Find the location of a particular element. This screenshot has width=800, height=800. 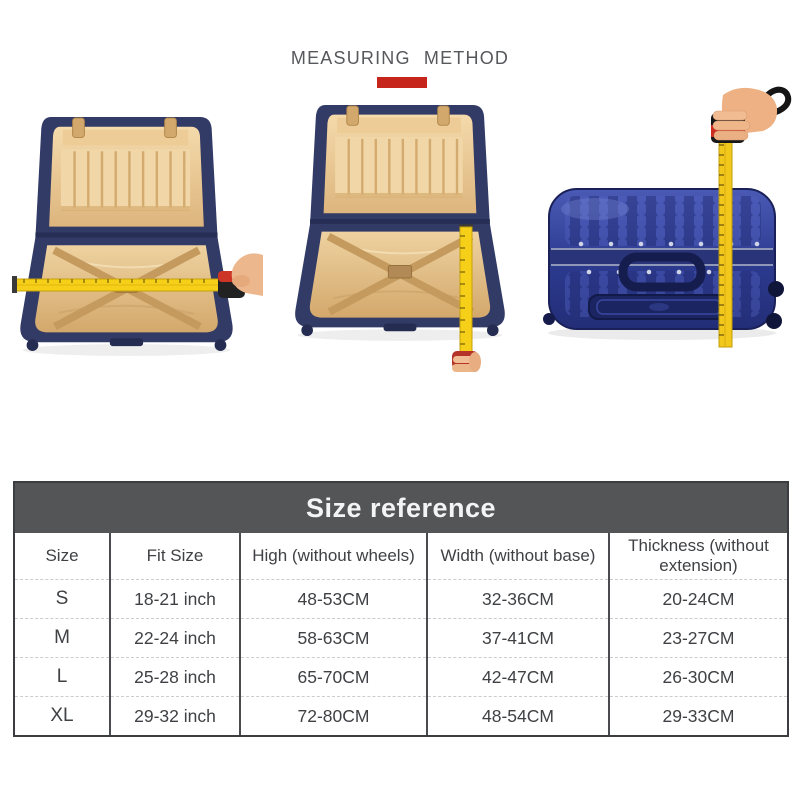

table-cell: 58-63CM is located at coordinates (333, 638).